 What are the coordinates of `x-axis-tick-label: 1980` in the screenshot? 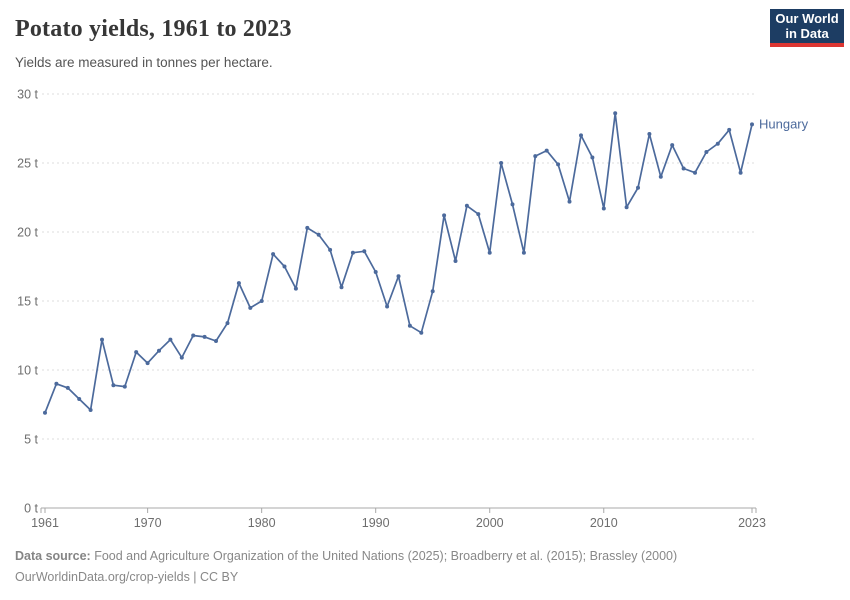 It's located at (262, 523).